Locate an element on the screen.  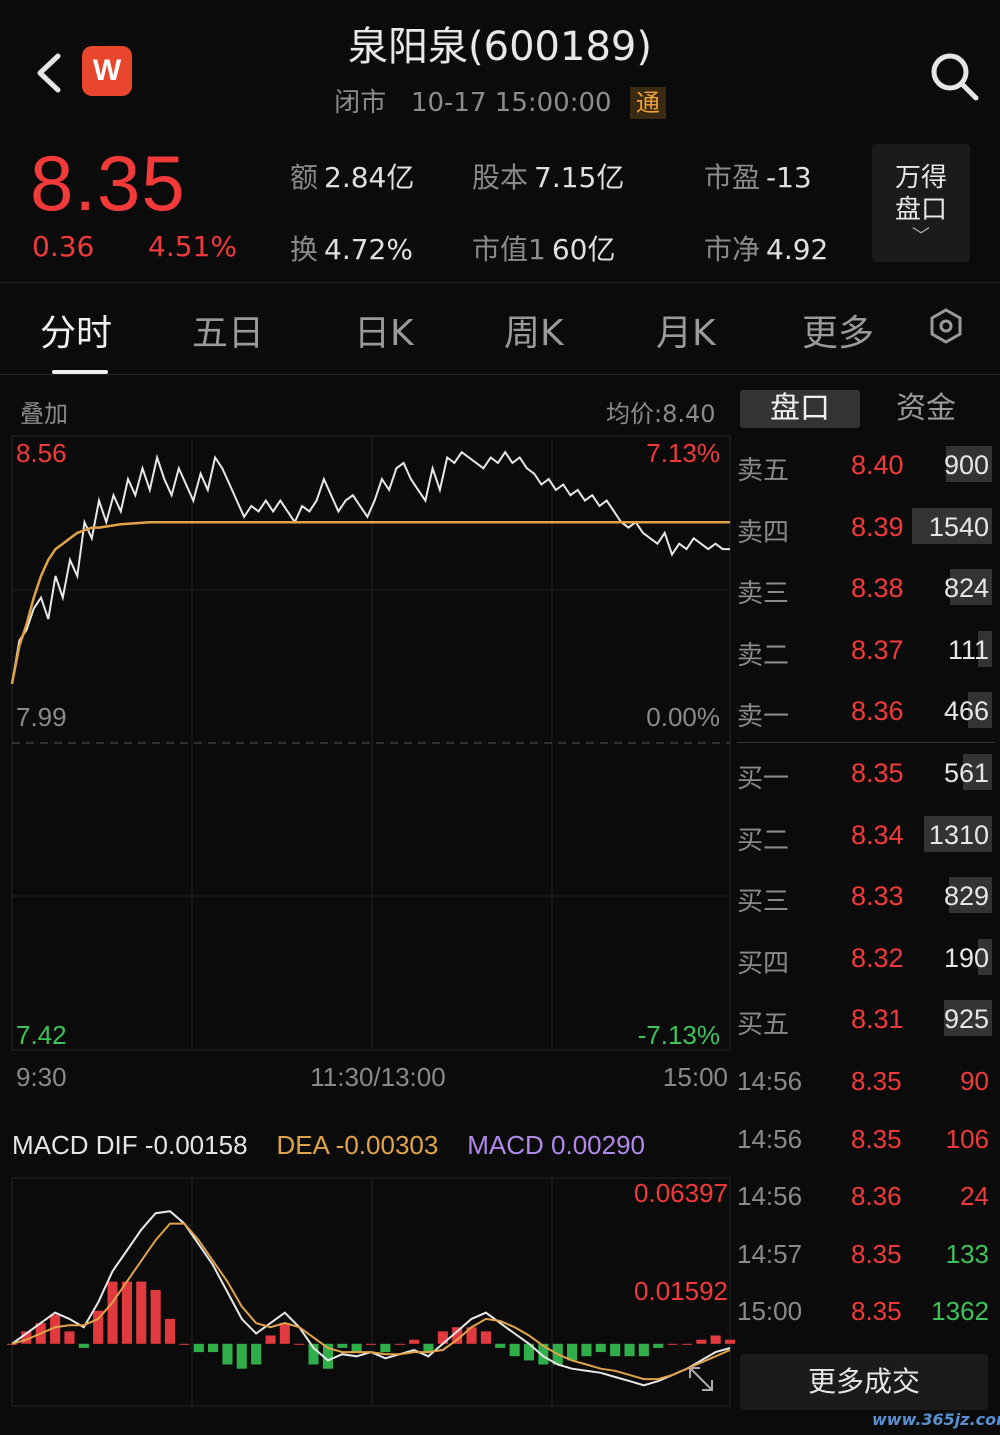
hexagon-settings-icon is located at coordinates (946, 326).